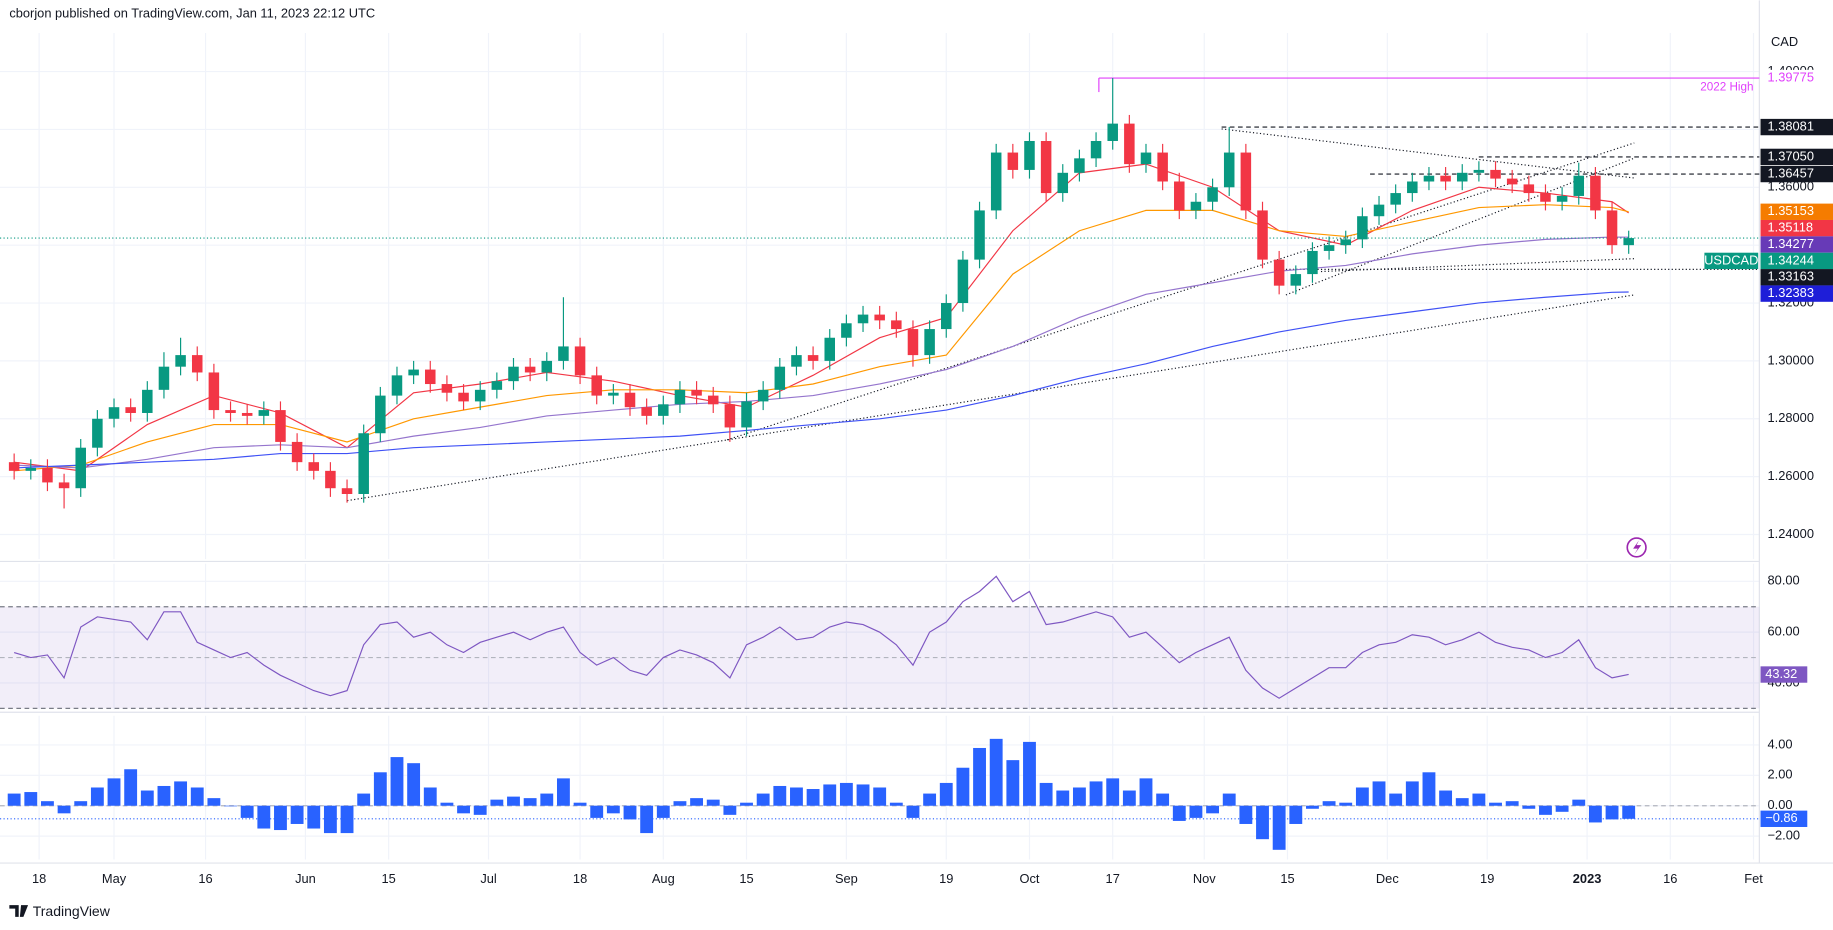 This screenshot has width=1833, height=930. What do you see at coordinates (1790, 227) in the screenshot?
I see `price-tag-label: 1.35118` at bounding box center [1790, 227].